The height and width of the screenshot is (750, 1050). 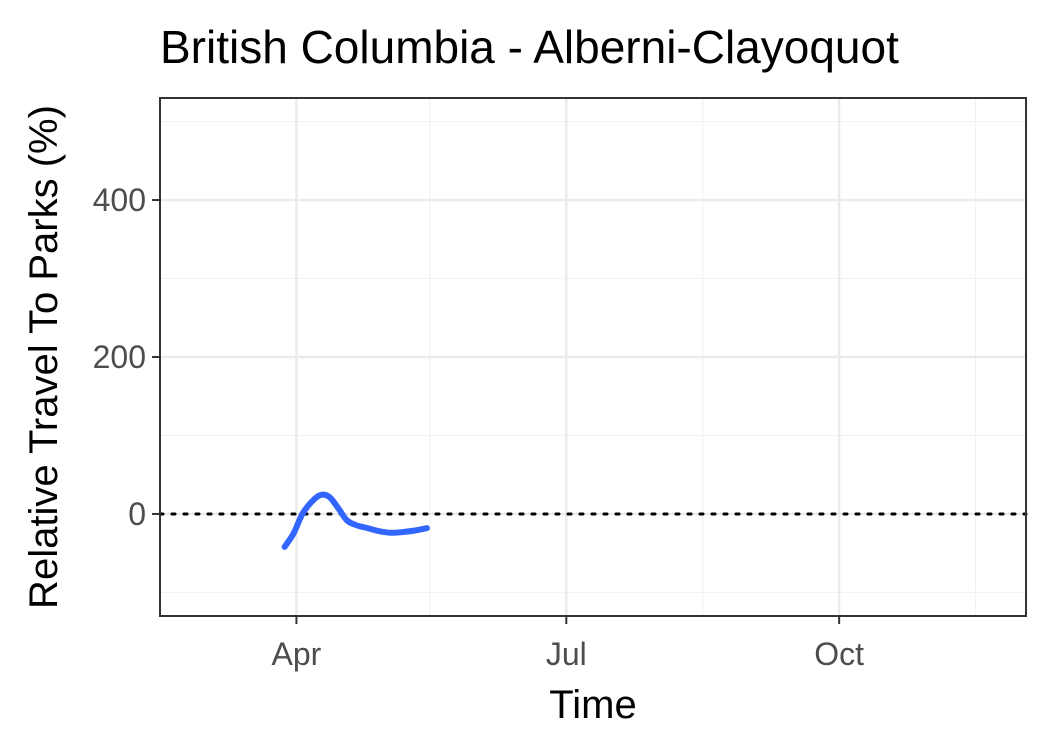 What do you see at coordinates (566, 654) in the screenshot?
I see `x-tick-label: Jul` at bounding box center [566, 654].